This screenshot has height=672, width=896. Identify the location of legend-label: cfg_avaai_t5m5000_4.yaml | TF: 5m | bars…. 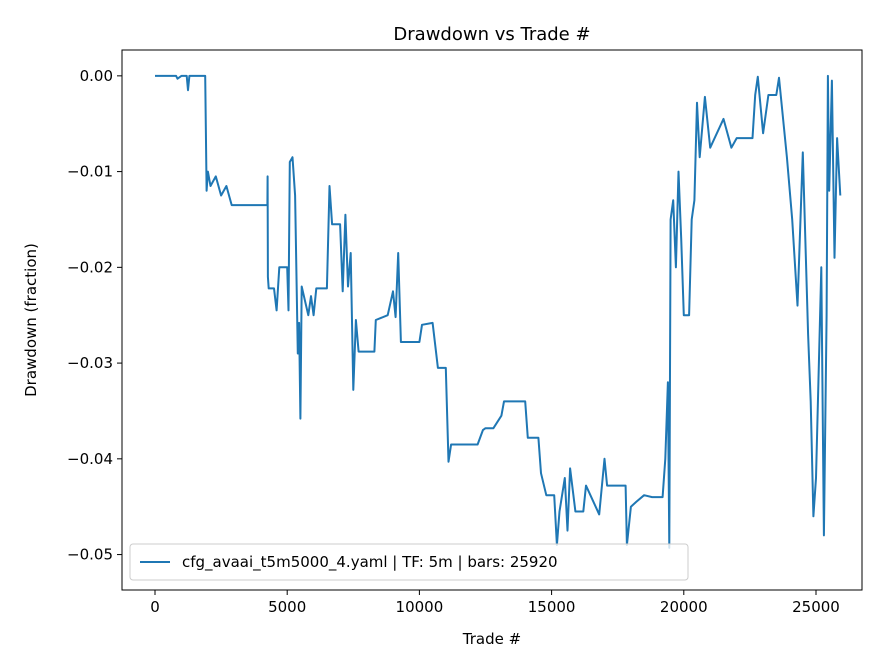
(370, 562).